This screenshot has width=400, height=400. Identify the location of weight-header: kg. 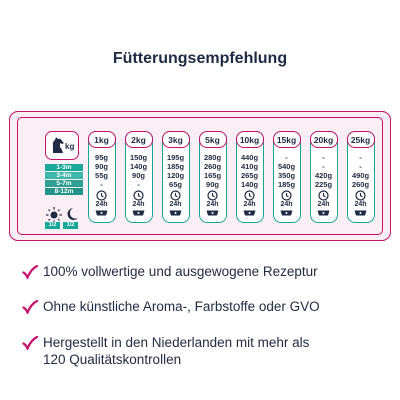
(62, 145).